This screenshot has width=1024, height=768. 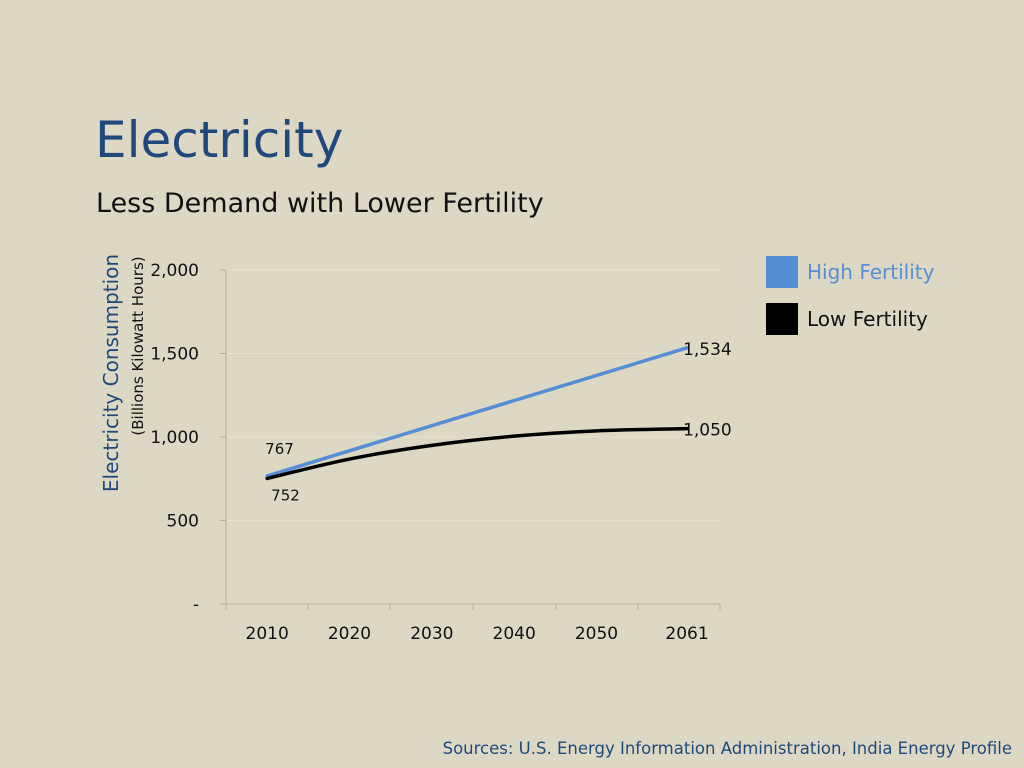 What do you see at coordinates (707, 350) in the screenshot?
I see `data-label: 1,534` at bounding box center [707, 350].